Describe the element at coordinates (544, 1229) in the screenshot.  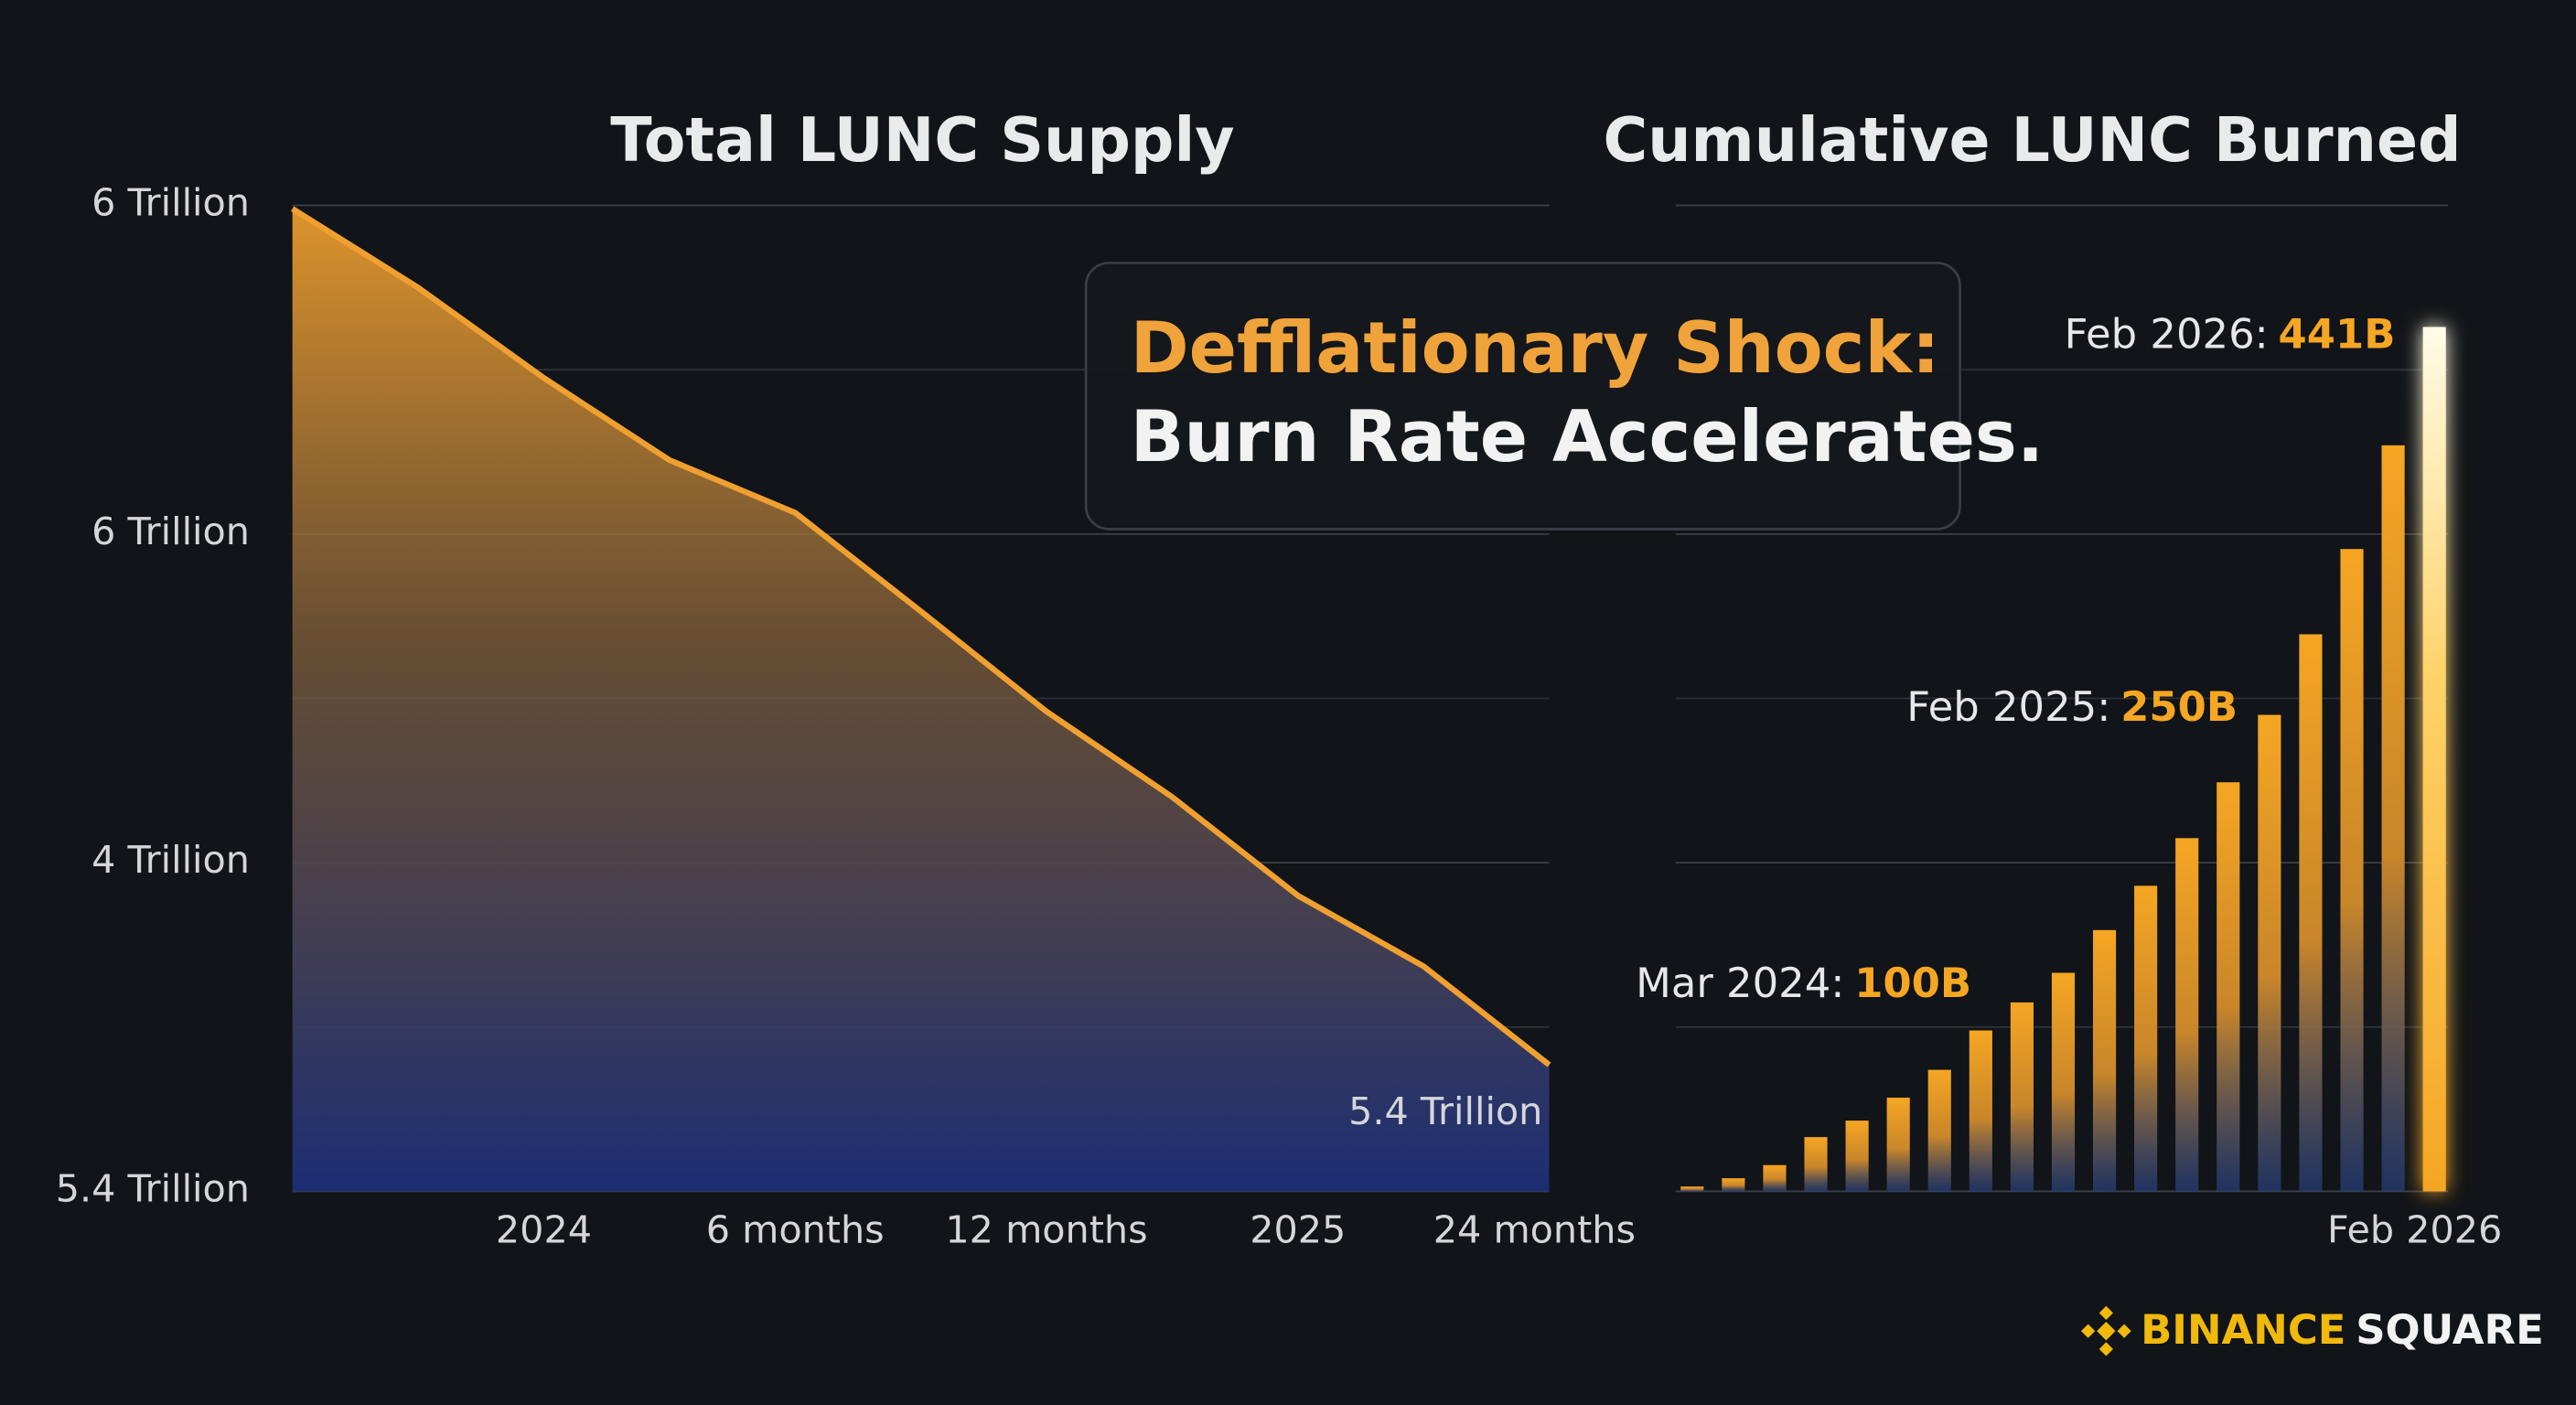
I see `x-tick-label: 2024` at that location.